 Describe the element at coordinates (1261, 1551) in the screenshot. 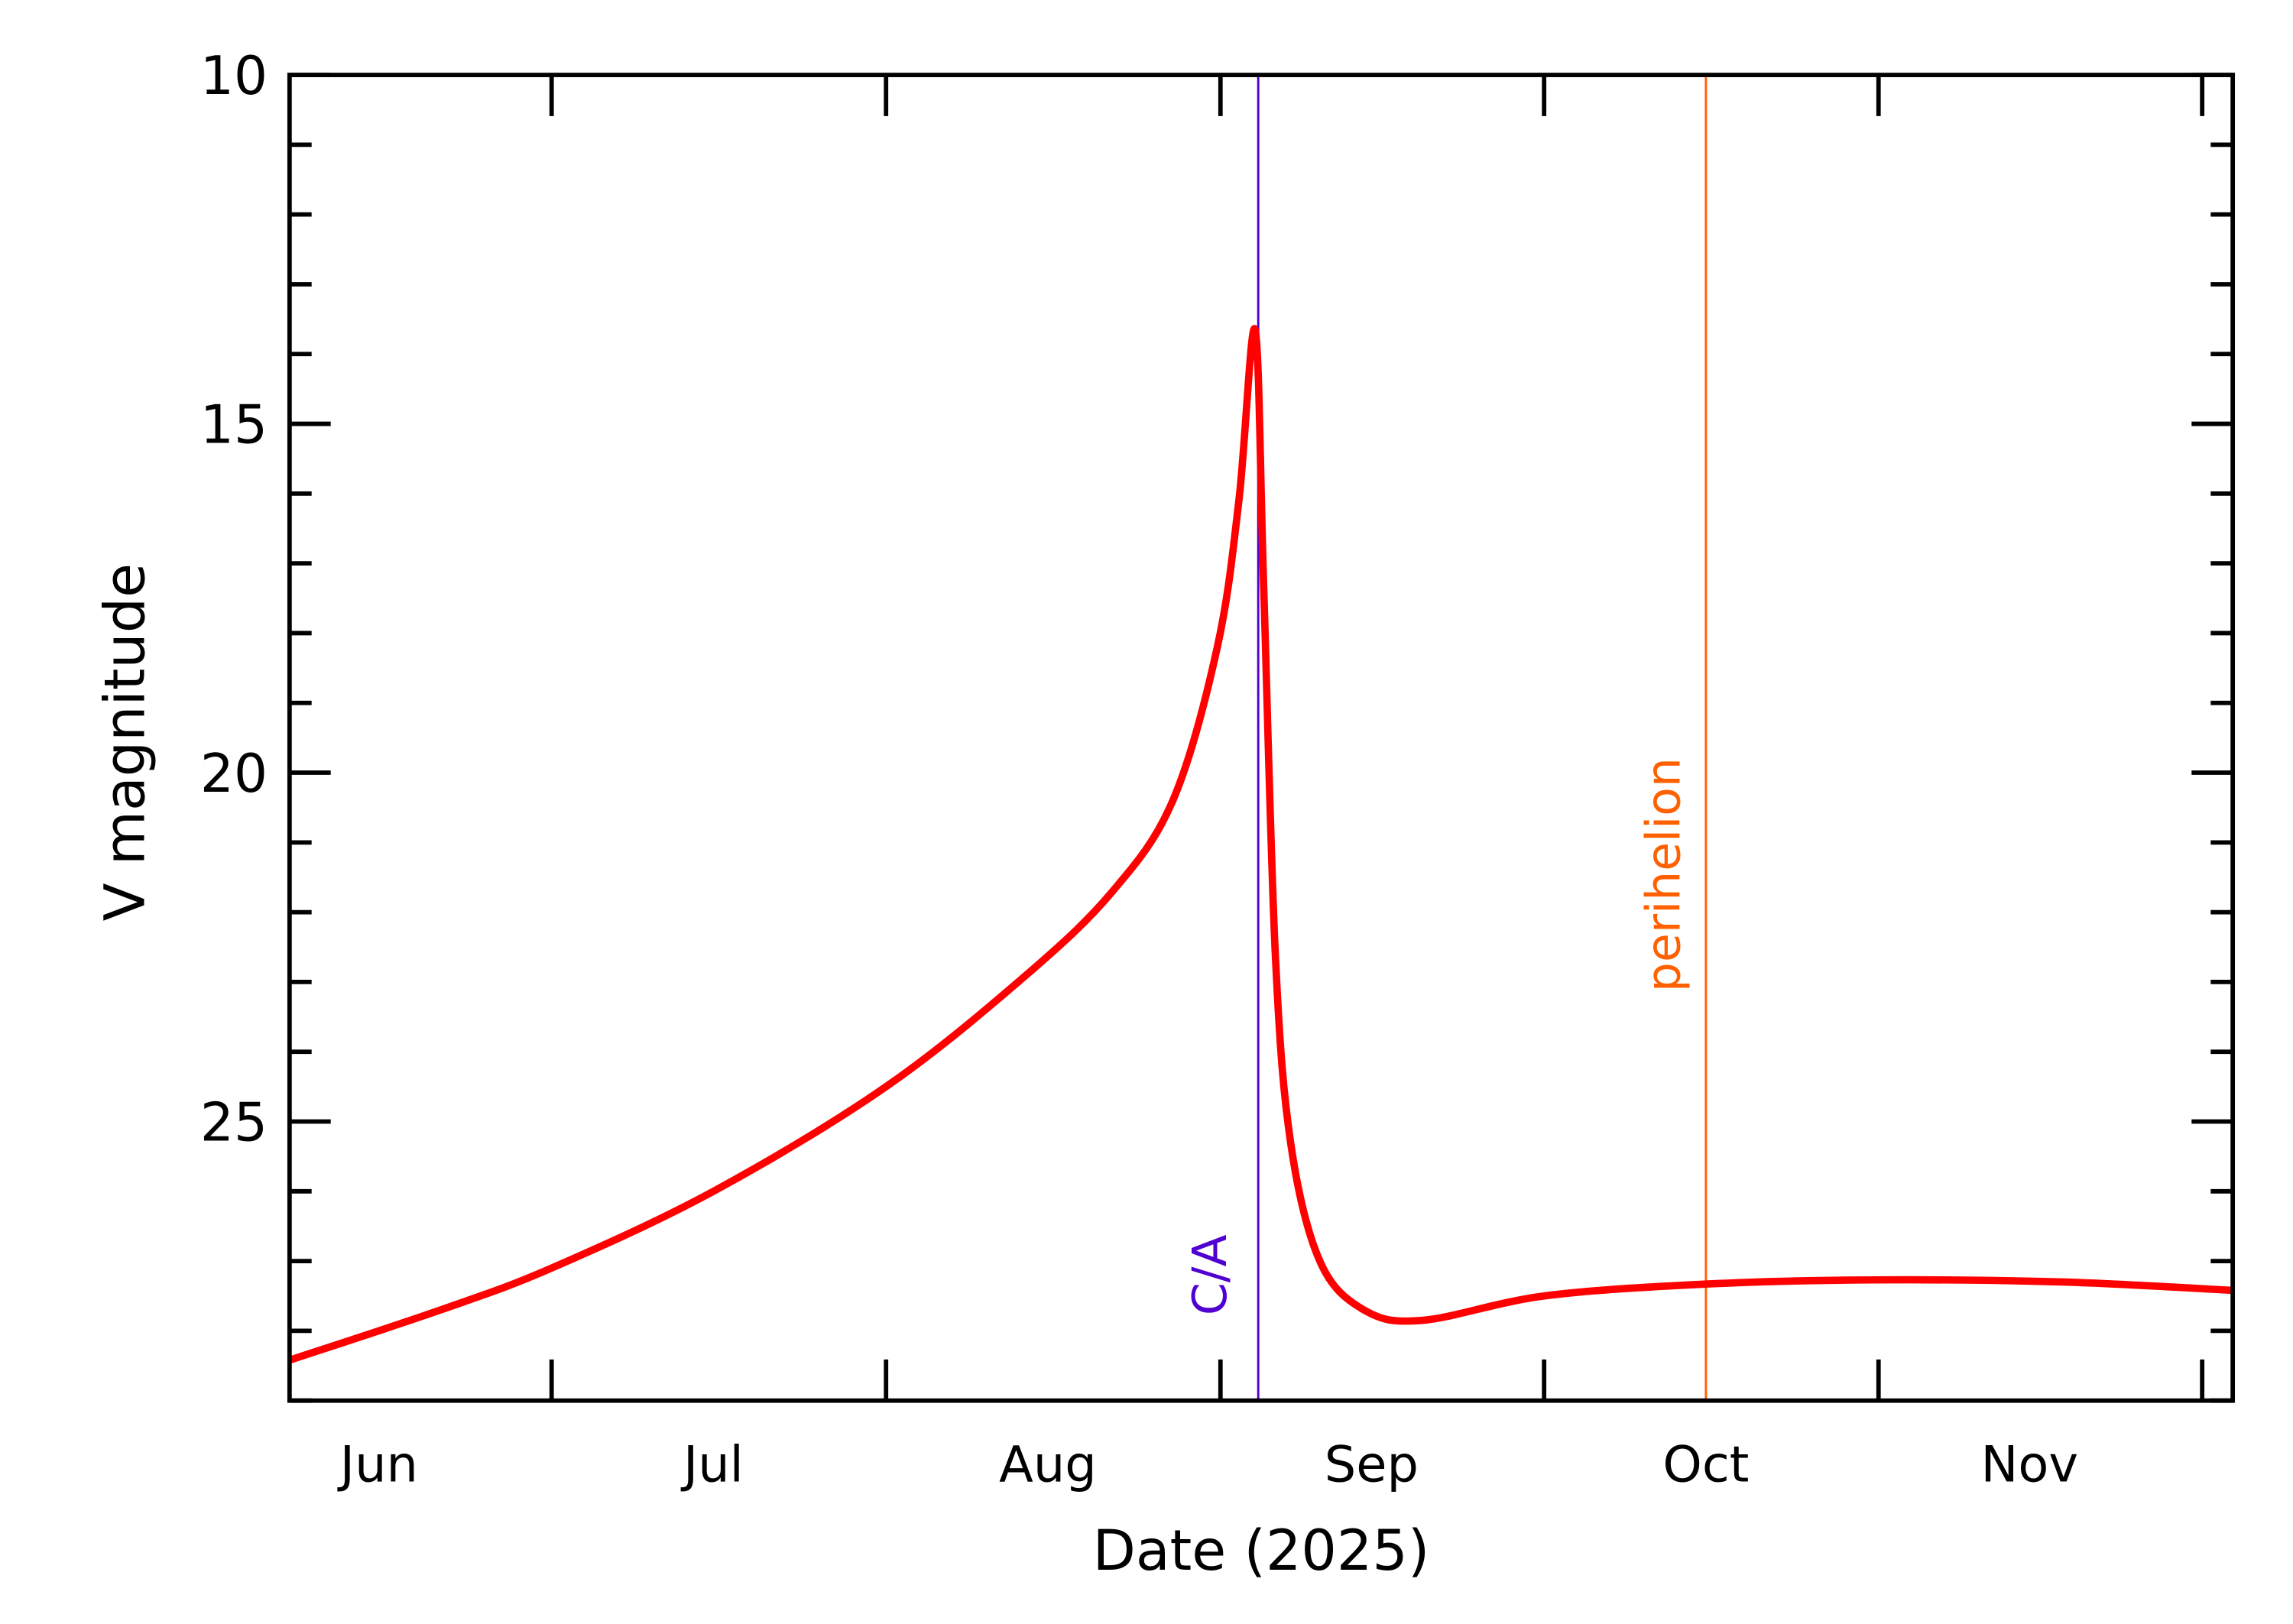

I see `x-axis-label: Date (2025)` at that location.